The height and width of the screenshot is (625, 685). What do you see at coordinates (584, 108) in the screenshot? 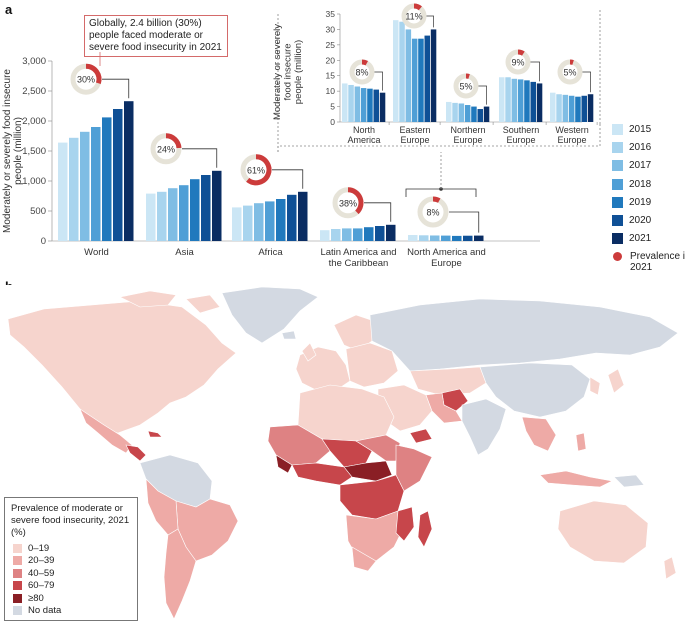
I see `inset-bar-western-europe-2020` at bounding box center [584, 108].